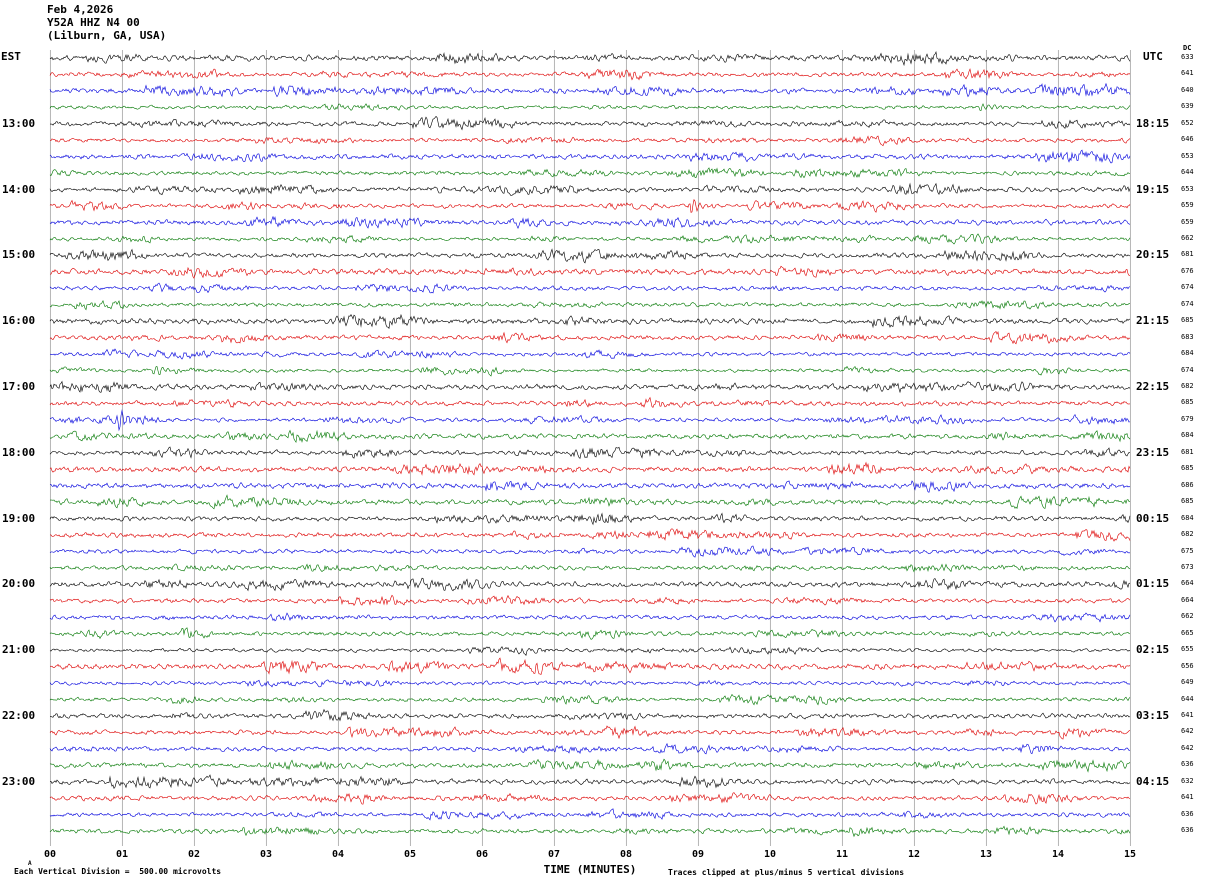  I want to click on est-hour-label: 18:00, so click(19, 452).